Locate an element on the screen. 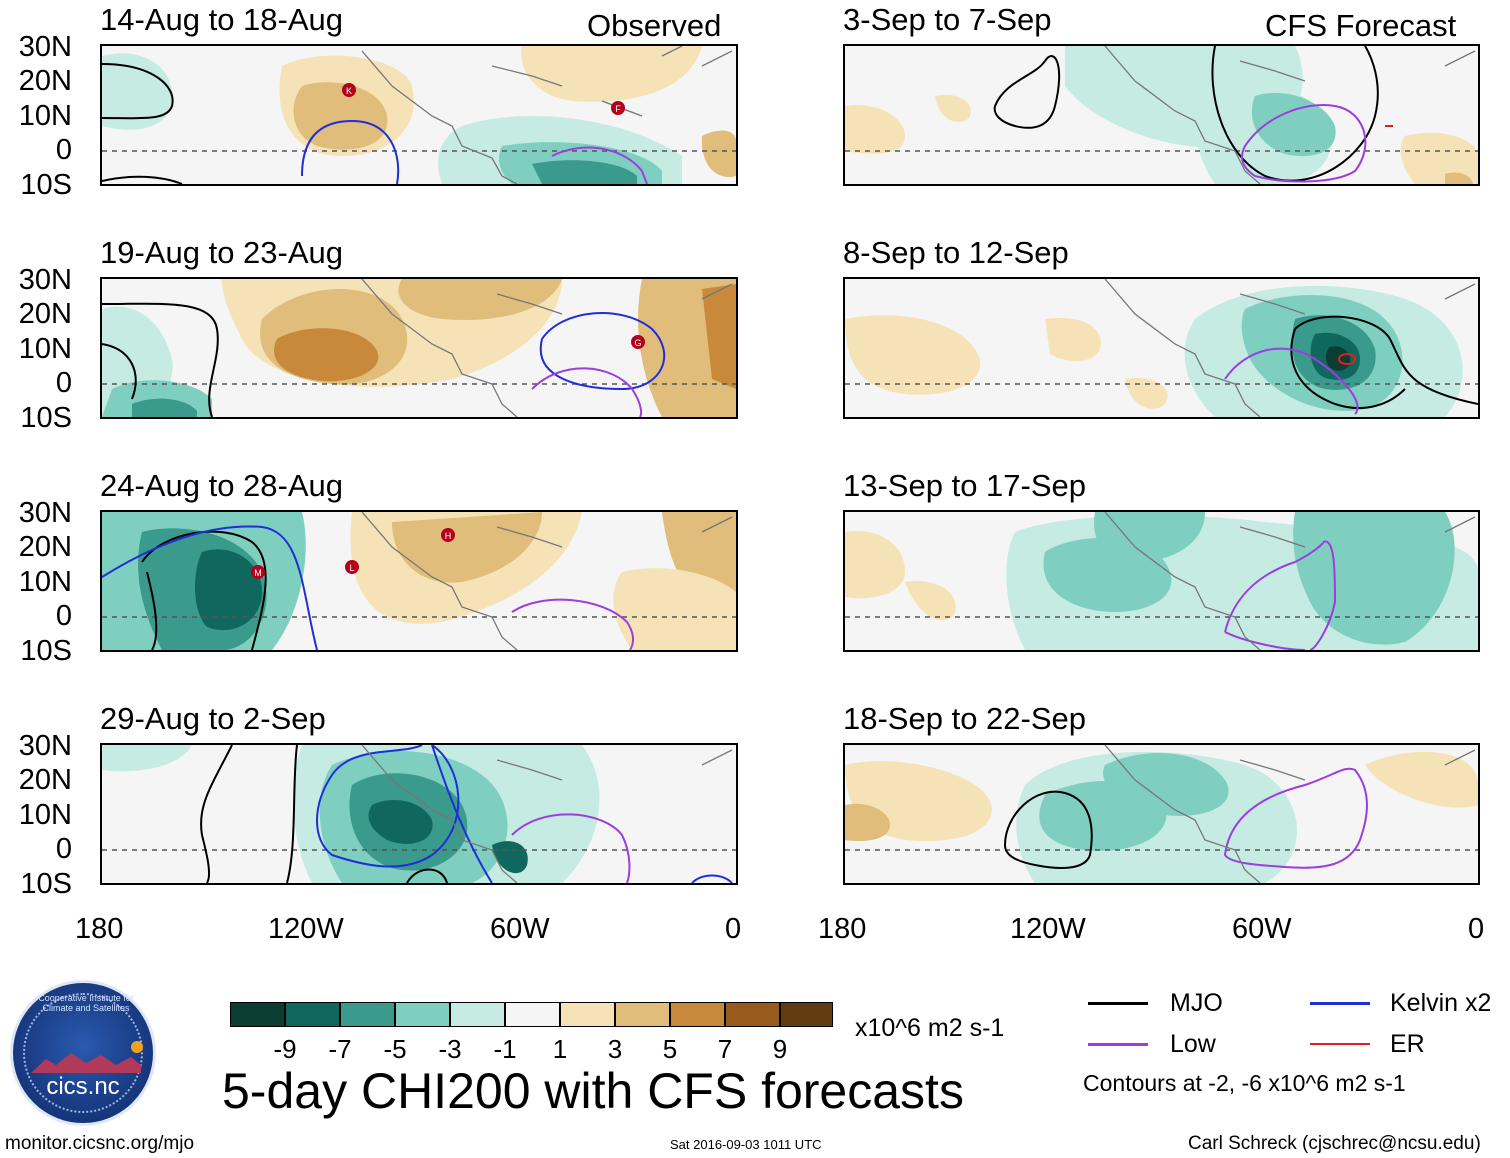  colorbar-label: 7 is located at coordinates (725, 1049).